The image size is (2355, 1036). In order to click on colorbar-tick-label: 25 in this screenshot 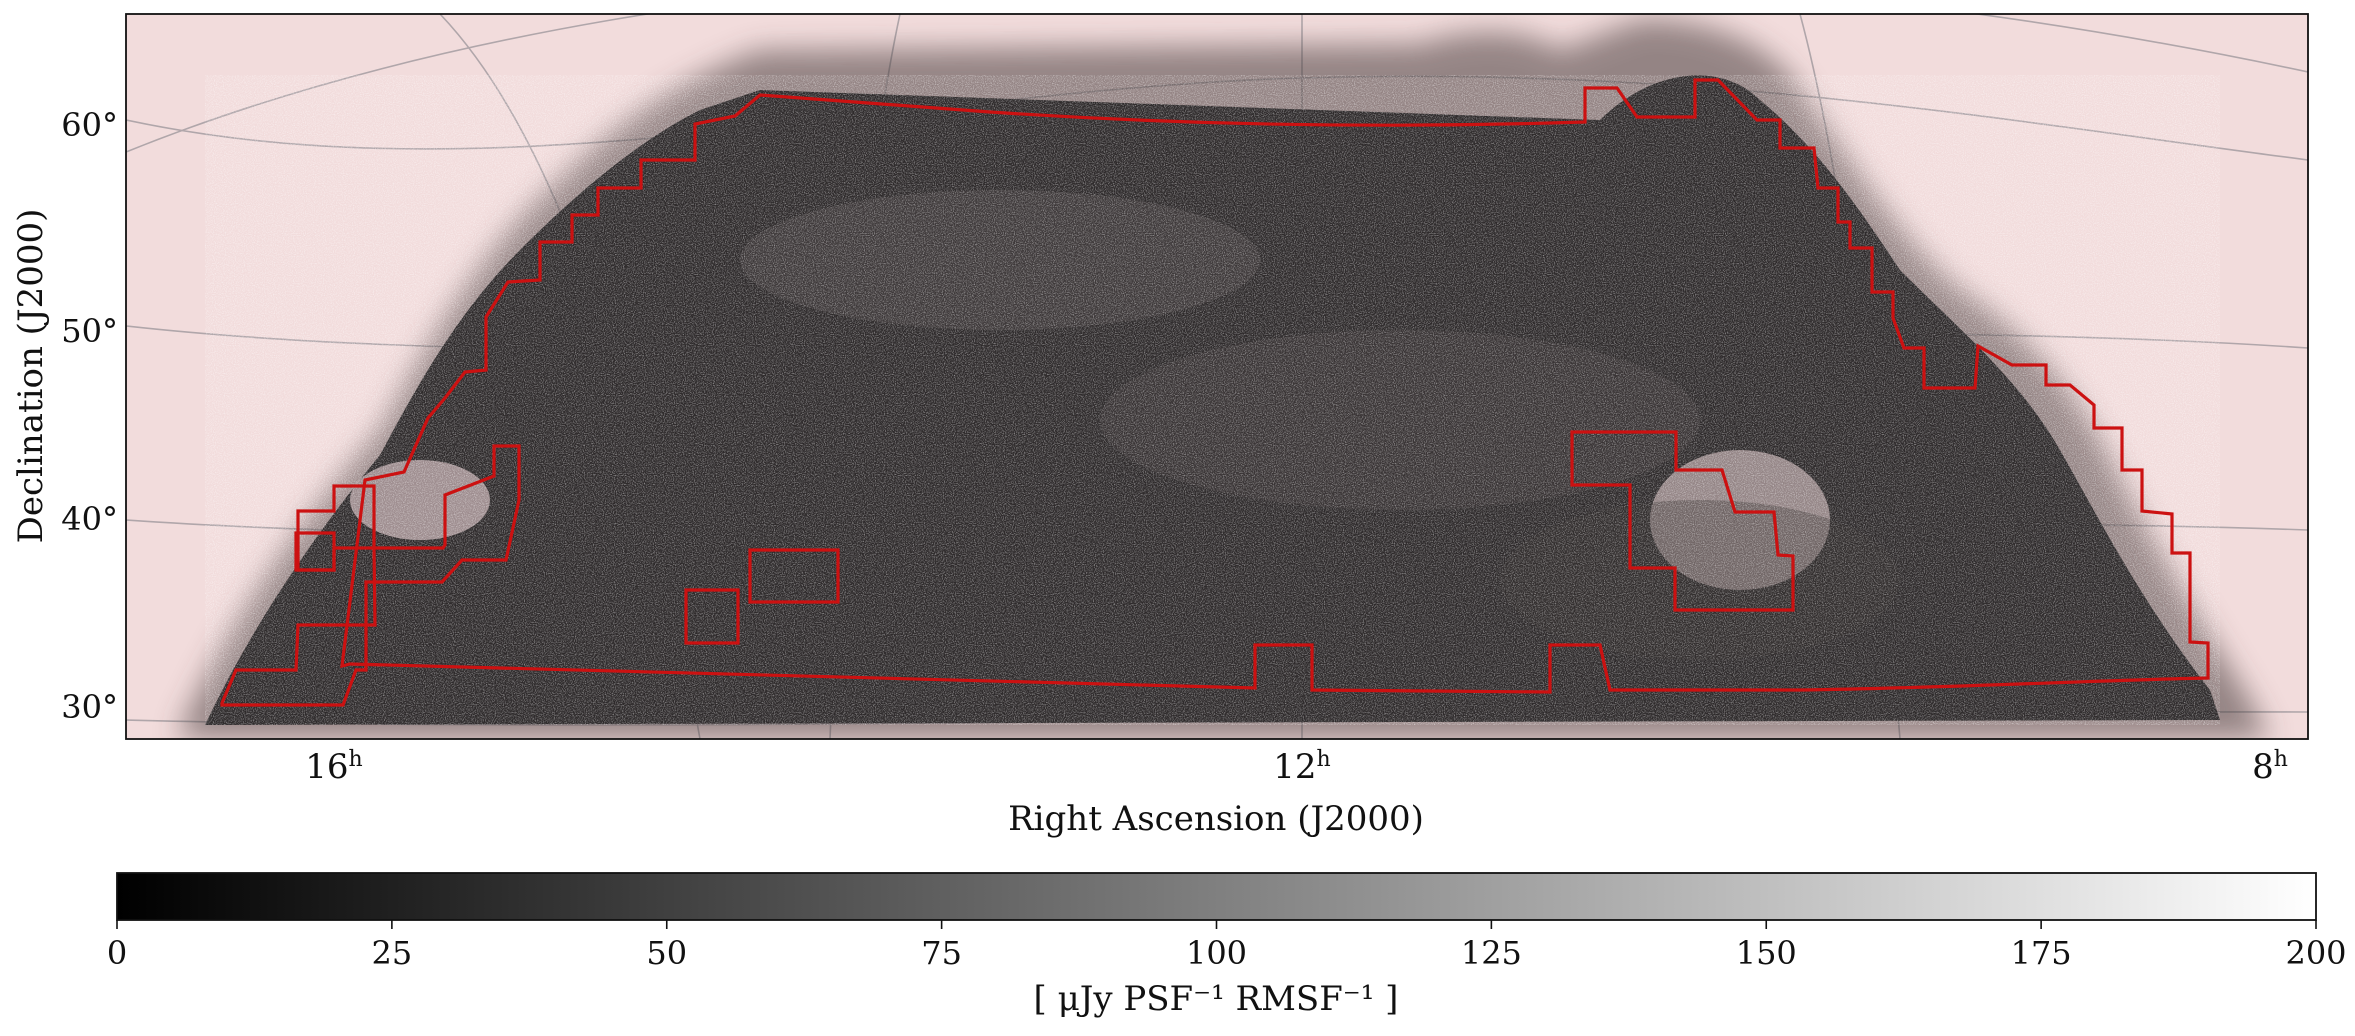, I will do `click(392, 953)`.